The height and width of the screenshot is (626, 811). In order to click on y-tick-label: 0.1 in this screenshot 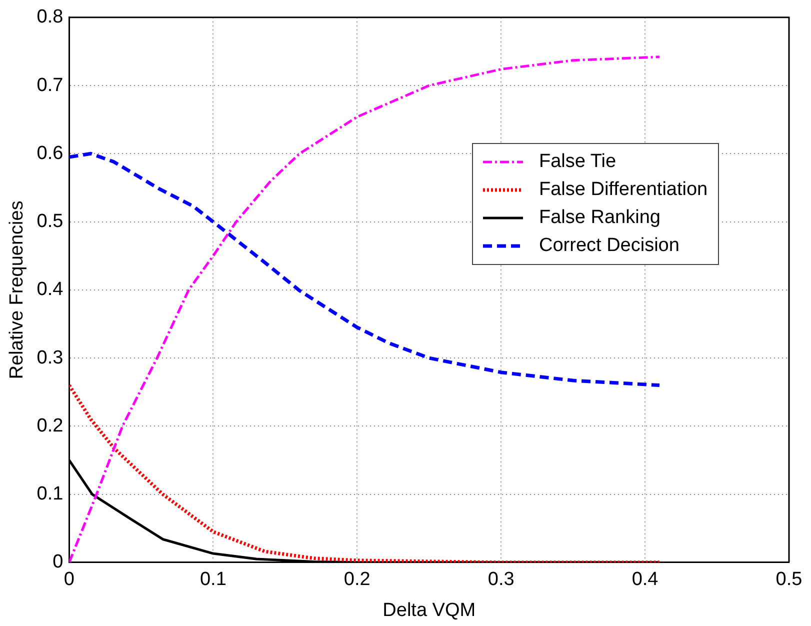, I will do `click(50, 494)`.